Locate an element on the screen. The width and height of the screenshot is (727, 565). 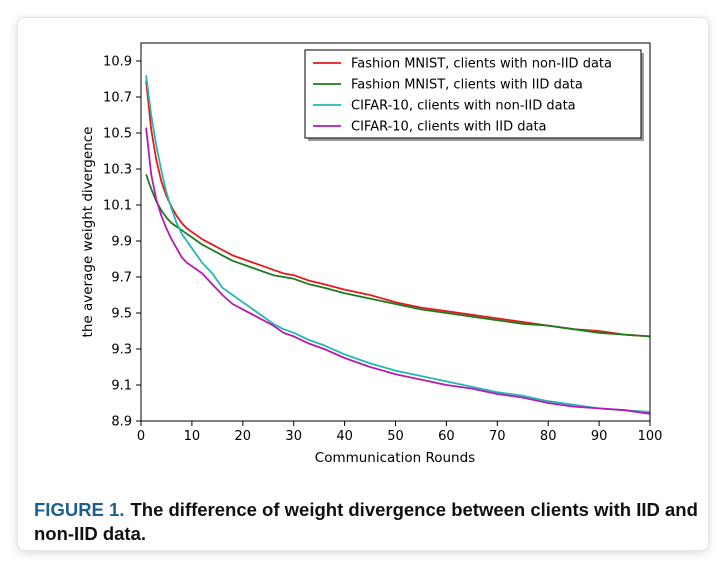
legend-box is located at coordinates (473, 94).